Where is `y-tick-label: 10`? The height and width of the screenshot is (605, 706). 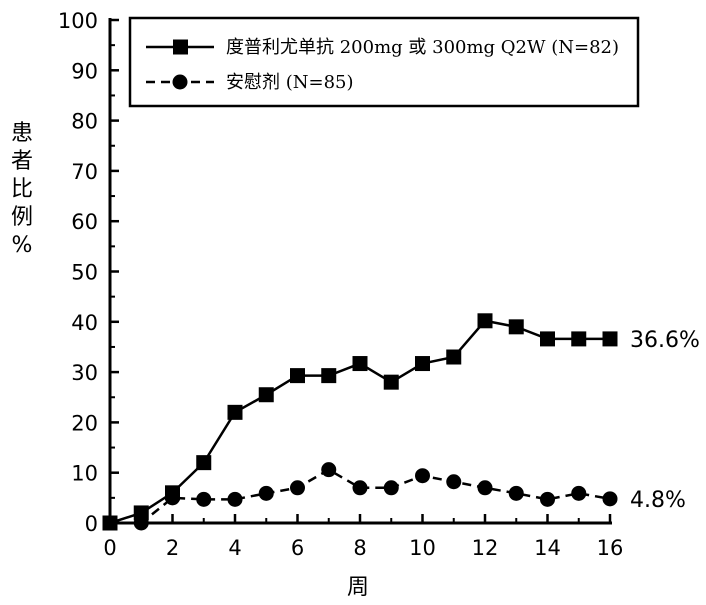
y-tick-label: 10 is located at coordinates (84, 474).